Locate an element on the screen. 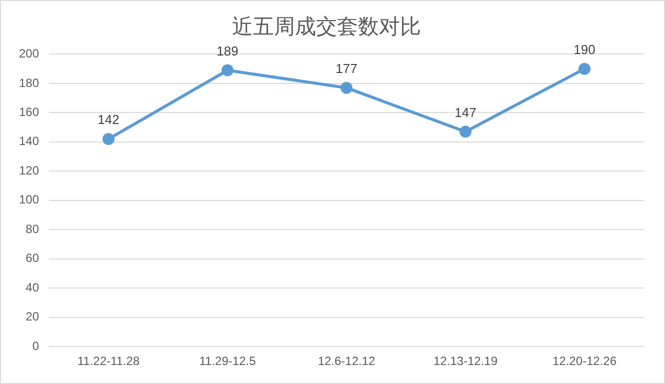 This screenshot has height=384, width=665. x-tick-label: 12.6-12.12 is located at coordinates (347, 361).